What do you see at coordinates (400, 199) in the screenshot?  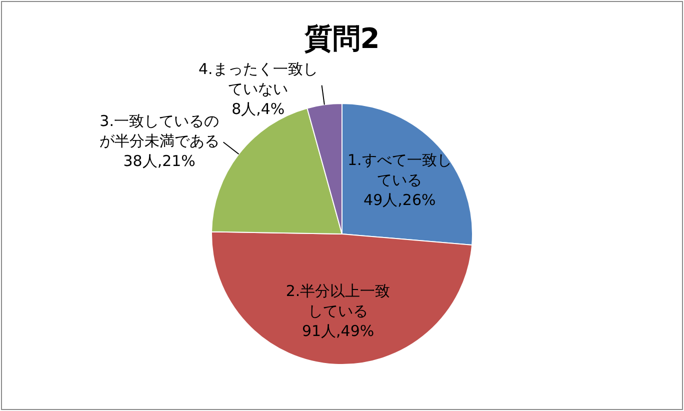 I see `data-label: 49人,26%` at bounding box center [400, 199].